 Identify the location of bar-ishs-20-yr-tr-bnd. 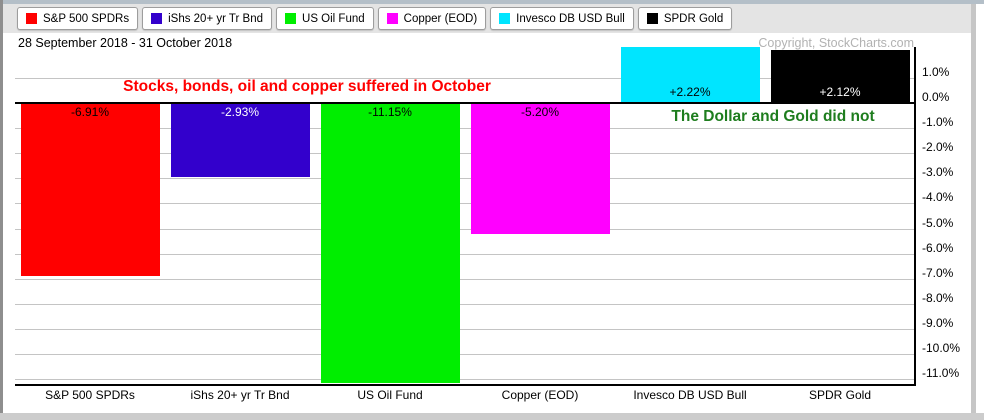
(240, 140).